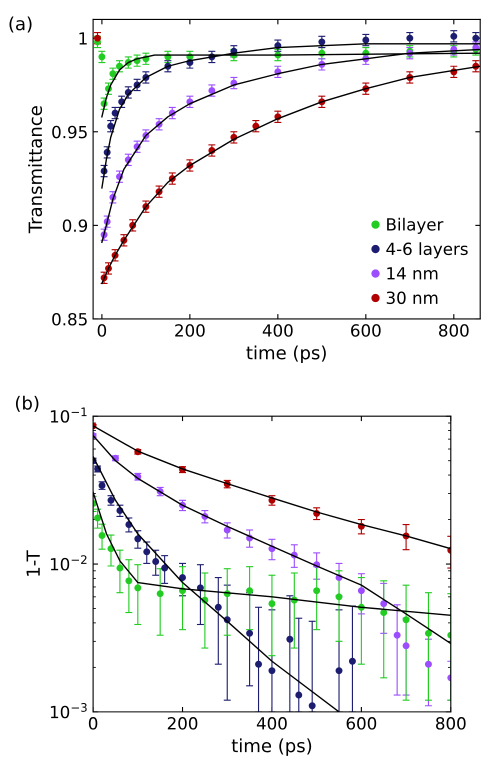 This screenshot has width=490, height=778. What do you see at coordinates (68, 415) in the screenshot?
I see `y-tick-label: 10$^{−1}$` at bounding box center [68, 415].